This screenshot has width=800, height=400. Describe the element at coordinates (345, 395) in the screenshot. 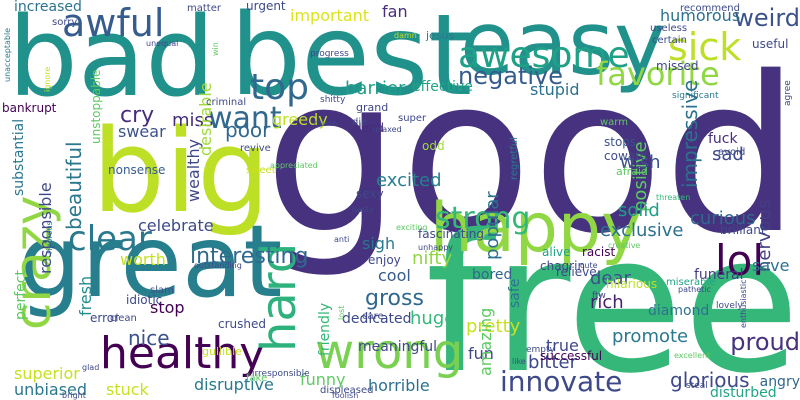

I see `cloud-word: foolish` at that location.